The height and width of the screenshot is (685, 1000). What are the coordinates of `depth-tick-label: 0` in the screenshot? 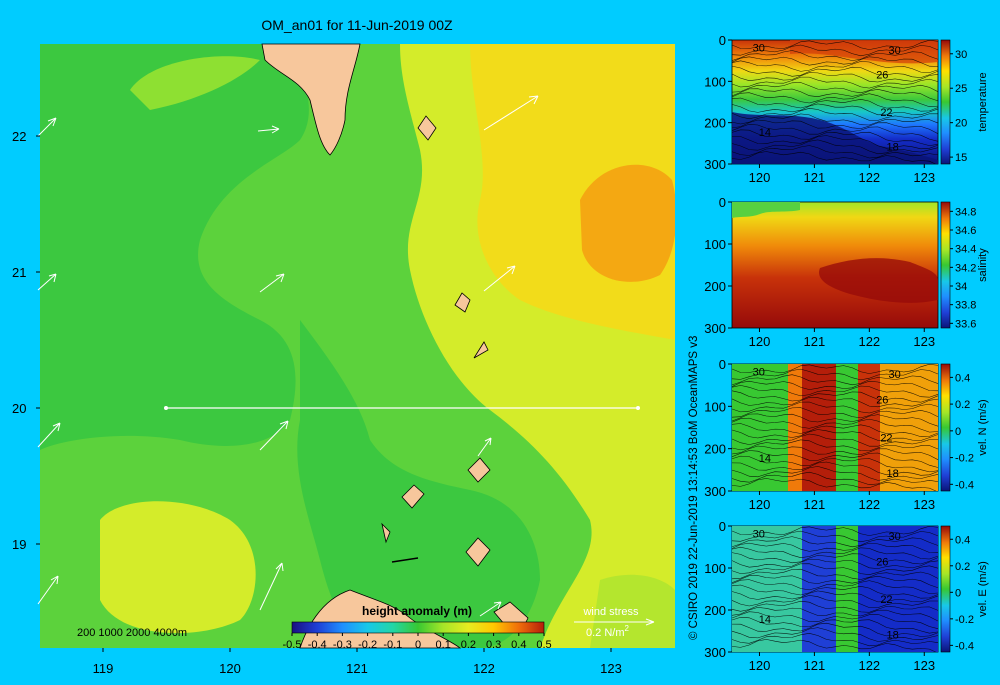 It's located at (722, 364).